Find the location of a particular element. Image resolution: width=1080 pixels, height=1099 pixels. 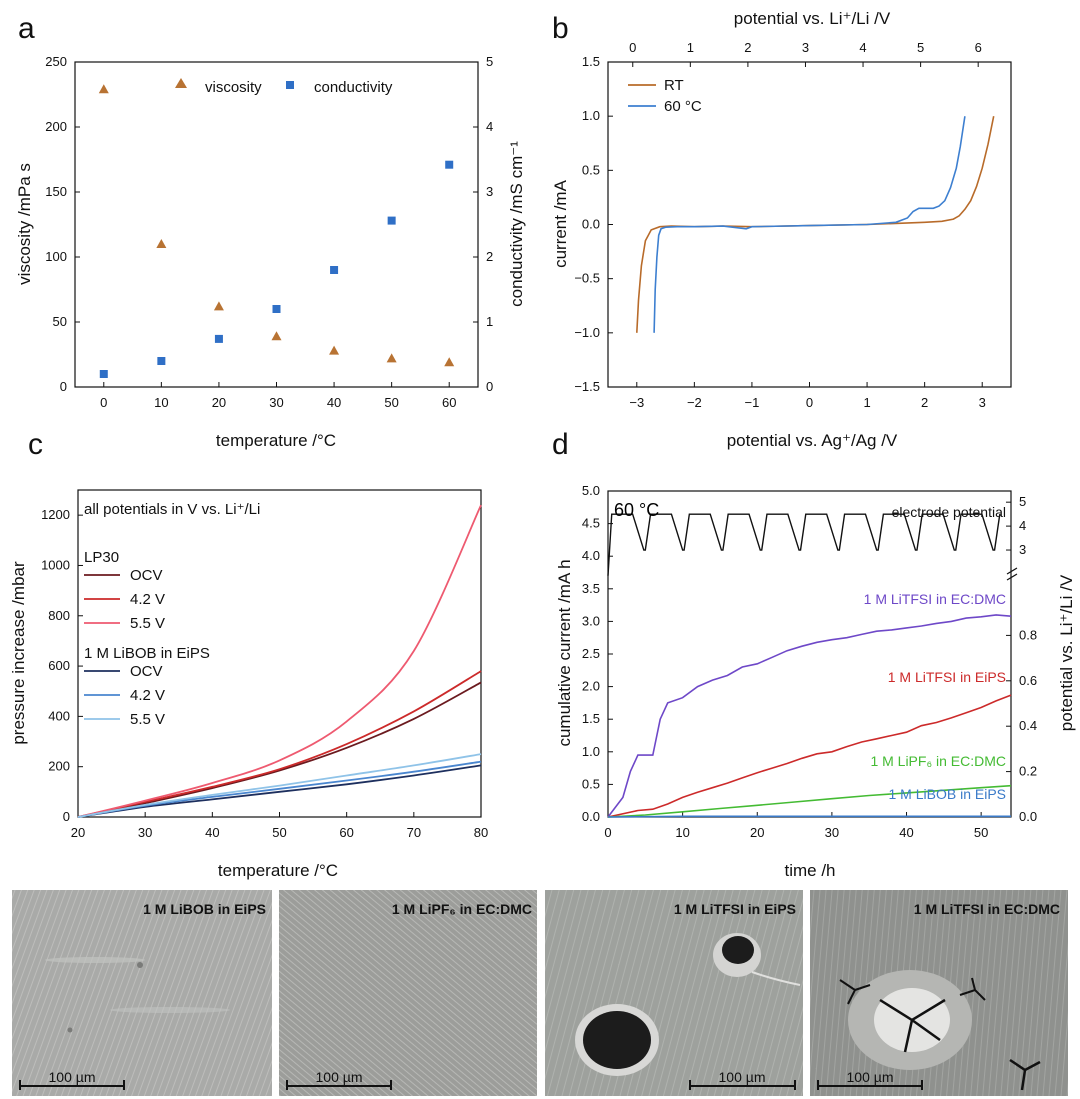

line-libob-ocv is located at coordinates (279, 791).